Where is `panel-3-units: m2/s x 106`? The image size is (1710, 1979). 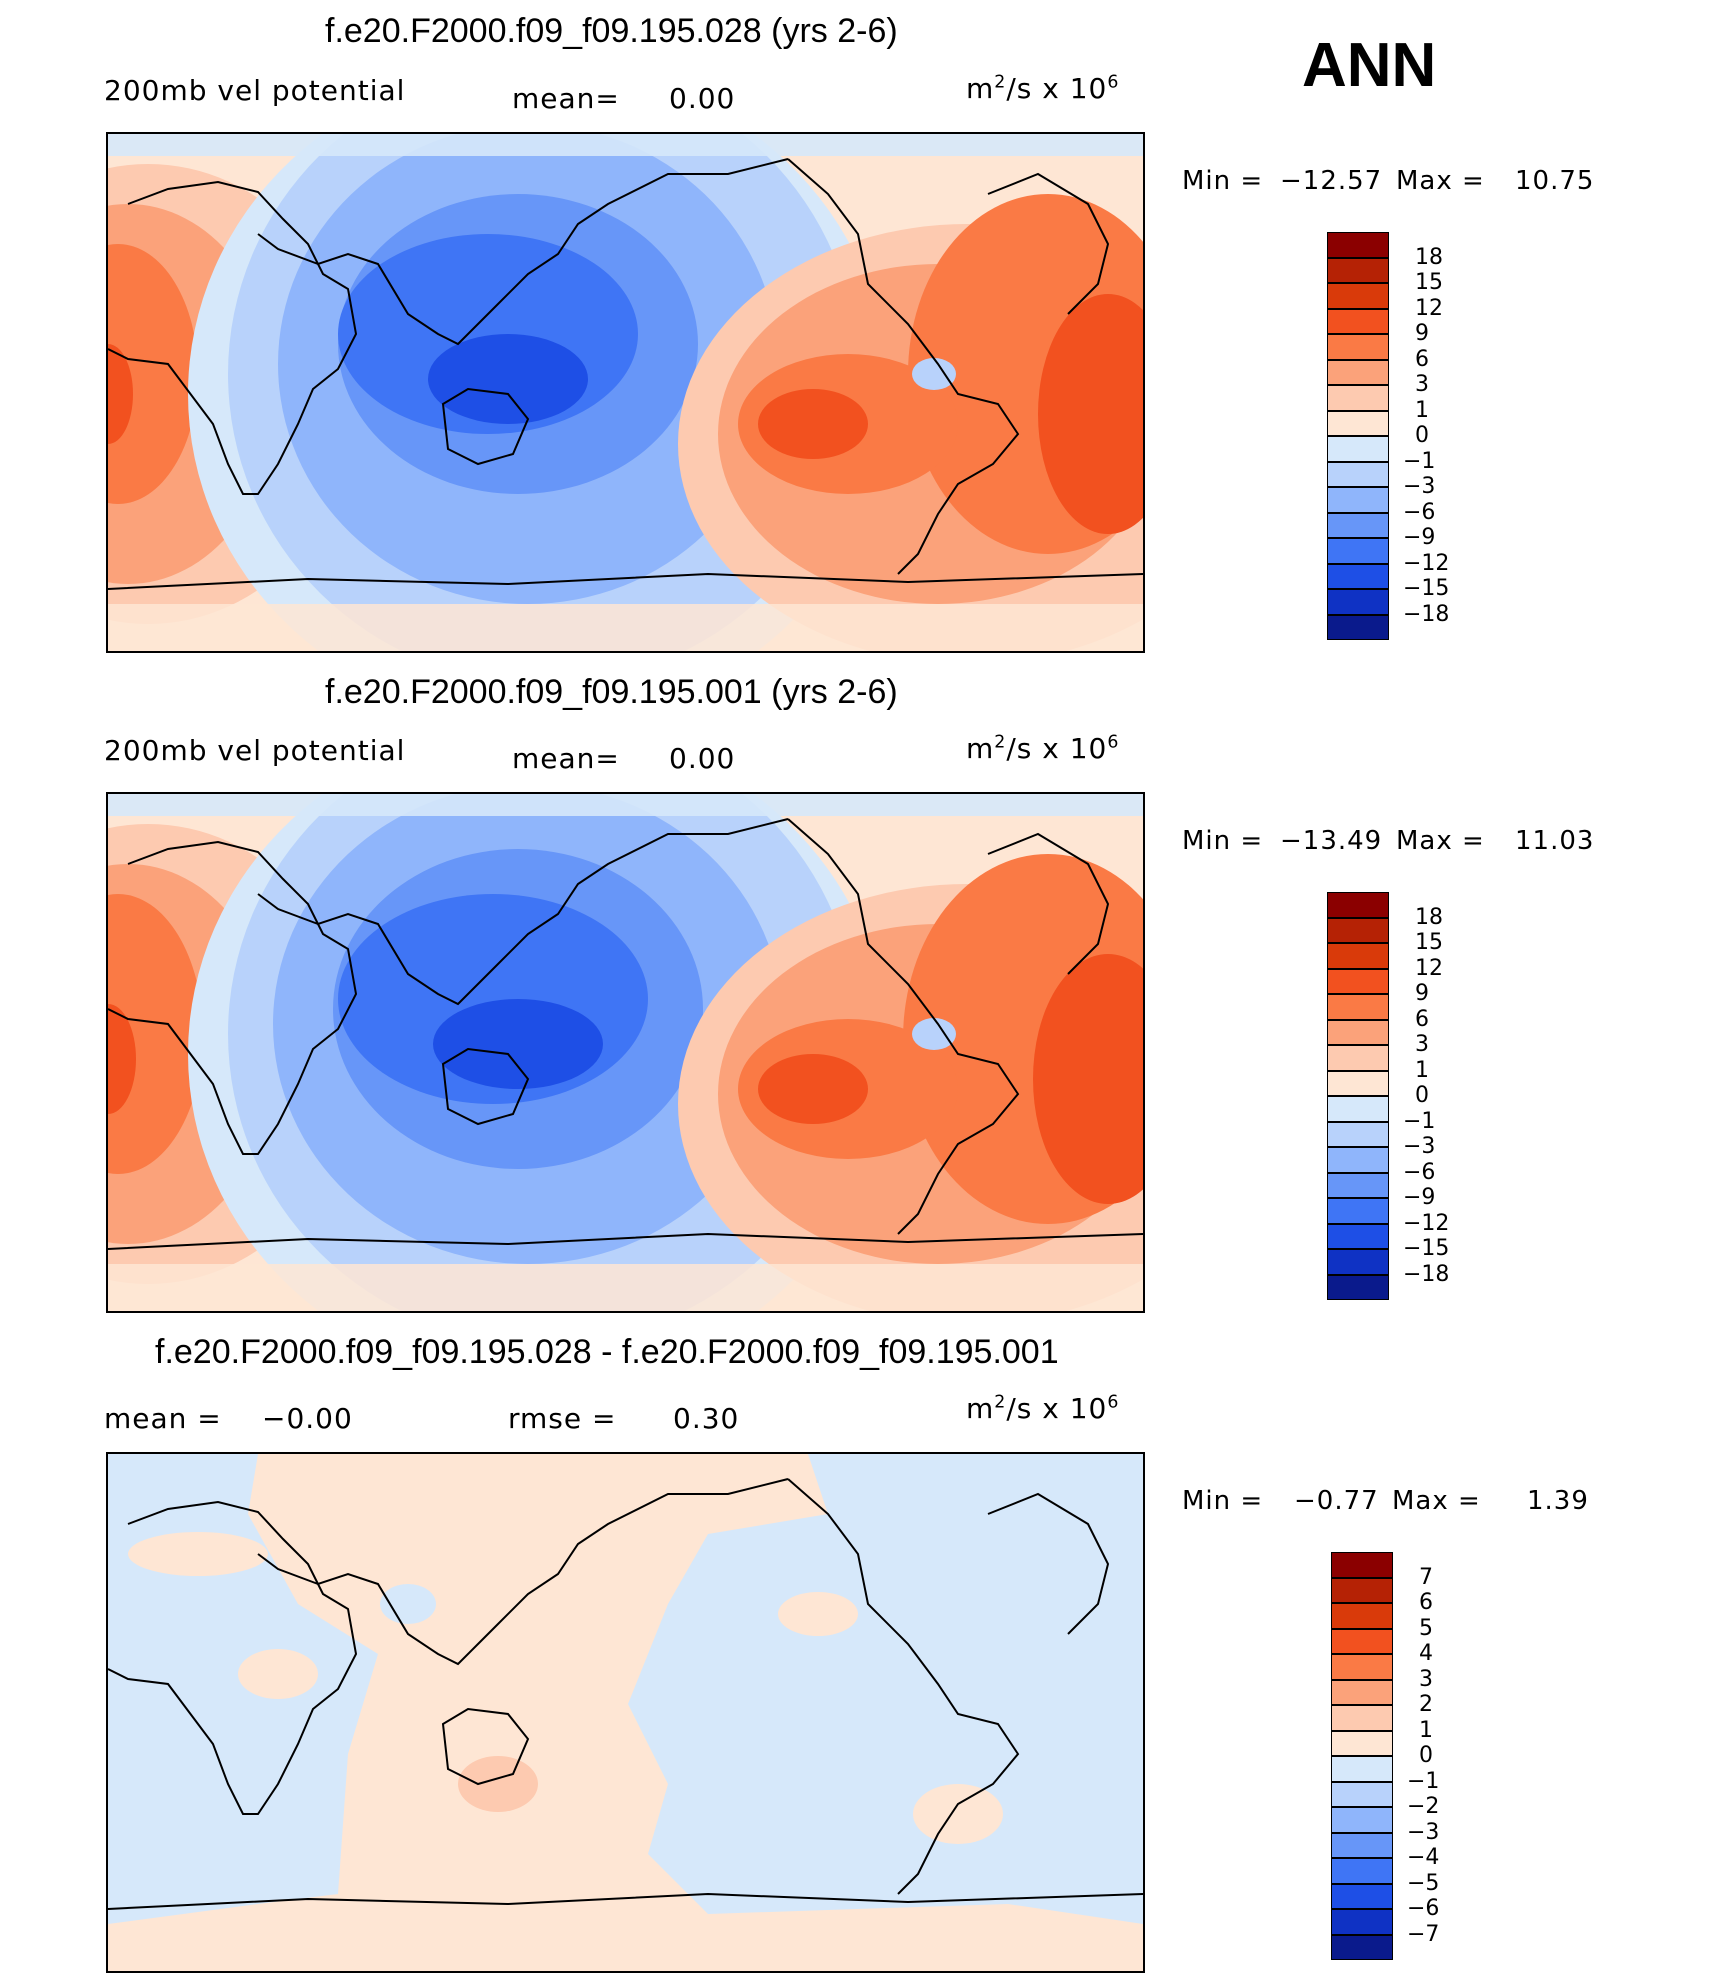 panel-3-units: m2/s x 106 is located at coordinates (1043, 1408).